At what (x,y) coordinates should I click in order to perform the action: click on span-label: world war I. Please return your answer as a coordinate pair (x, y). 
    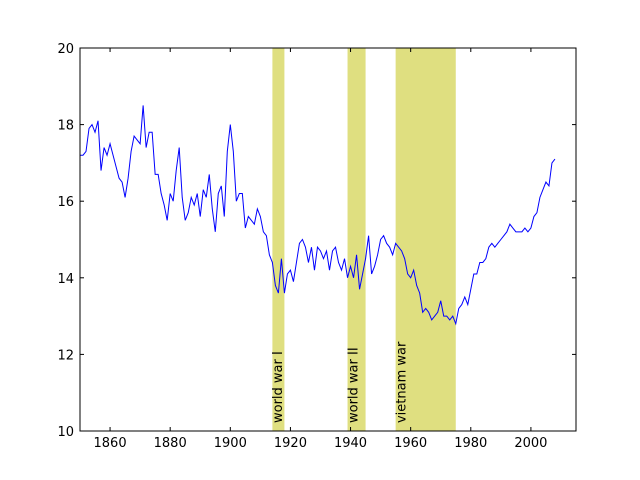
    Looking at the image, I should click on (278, 387).